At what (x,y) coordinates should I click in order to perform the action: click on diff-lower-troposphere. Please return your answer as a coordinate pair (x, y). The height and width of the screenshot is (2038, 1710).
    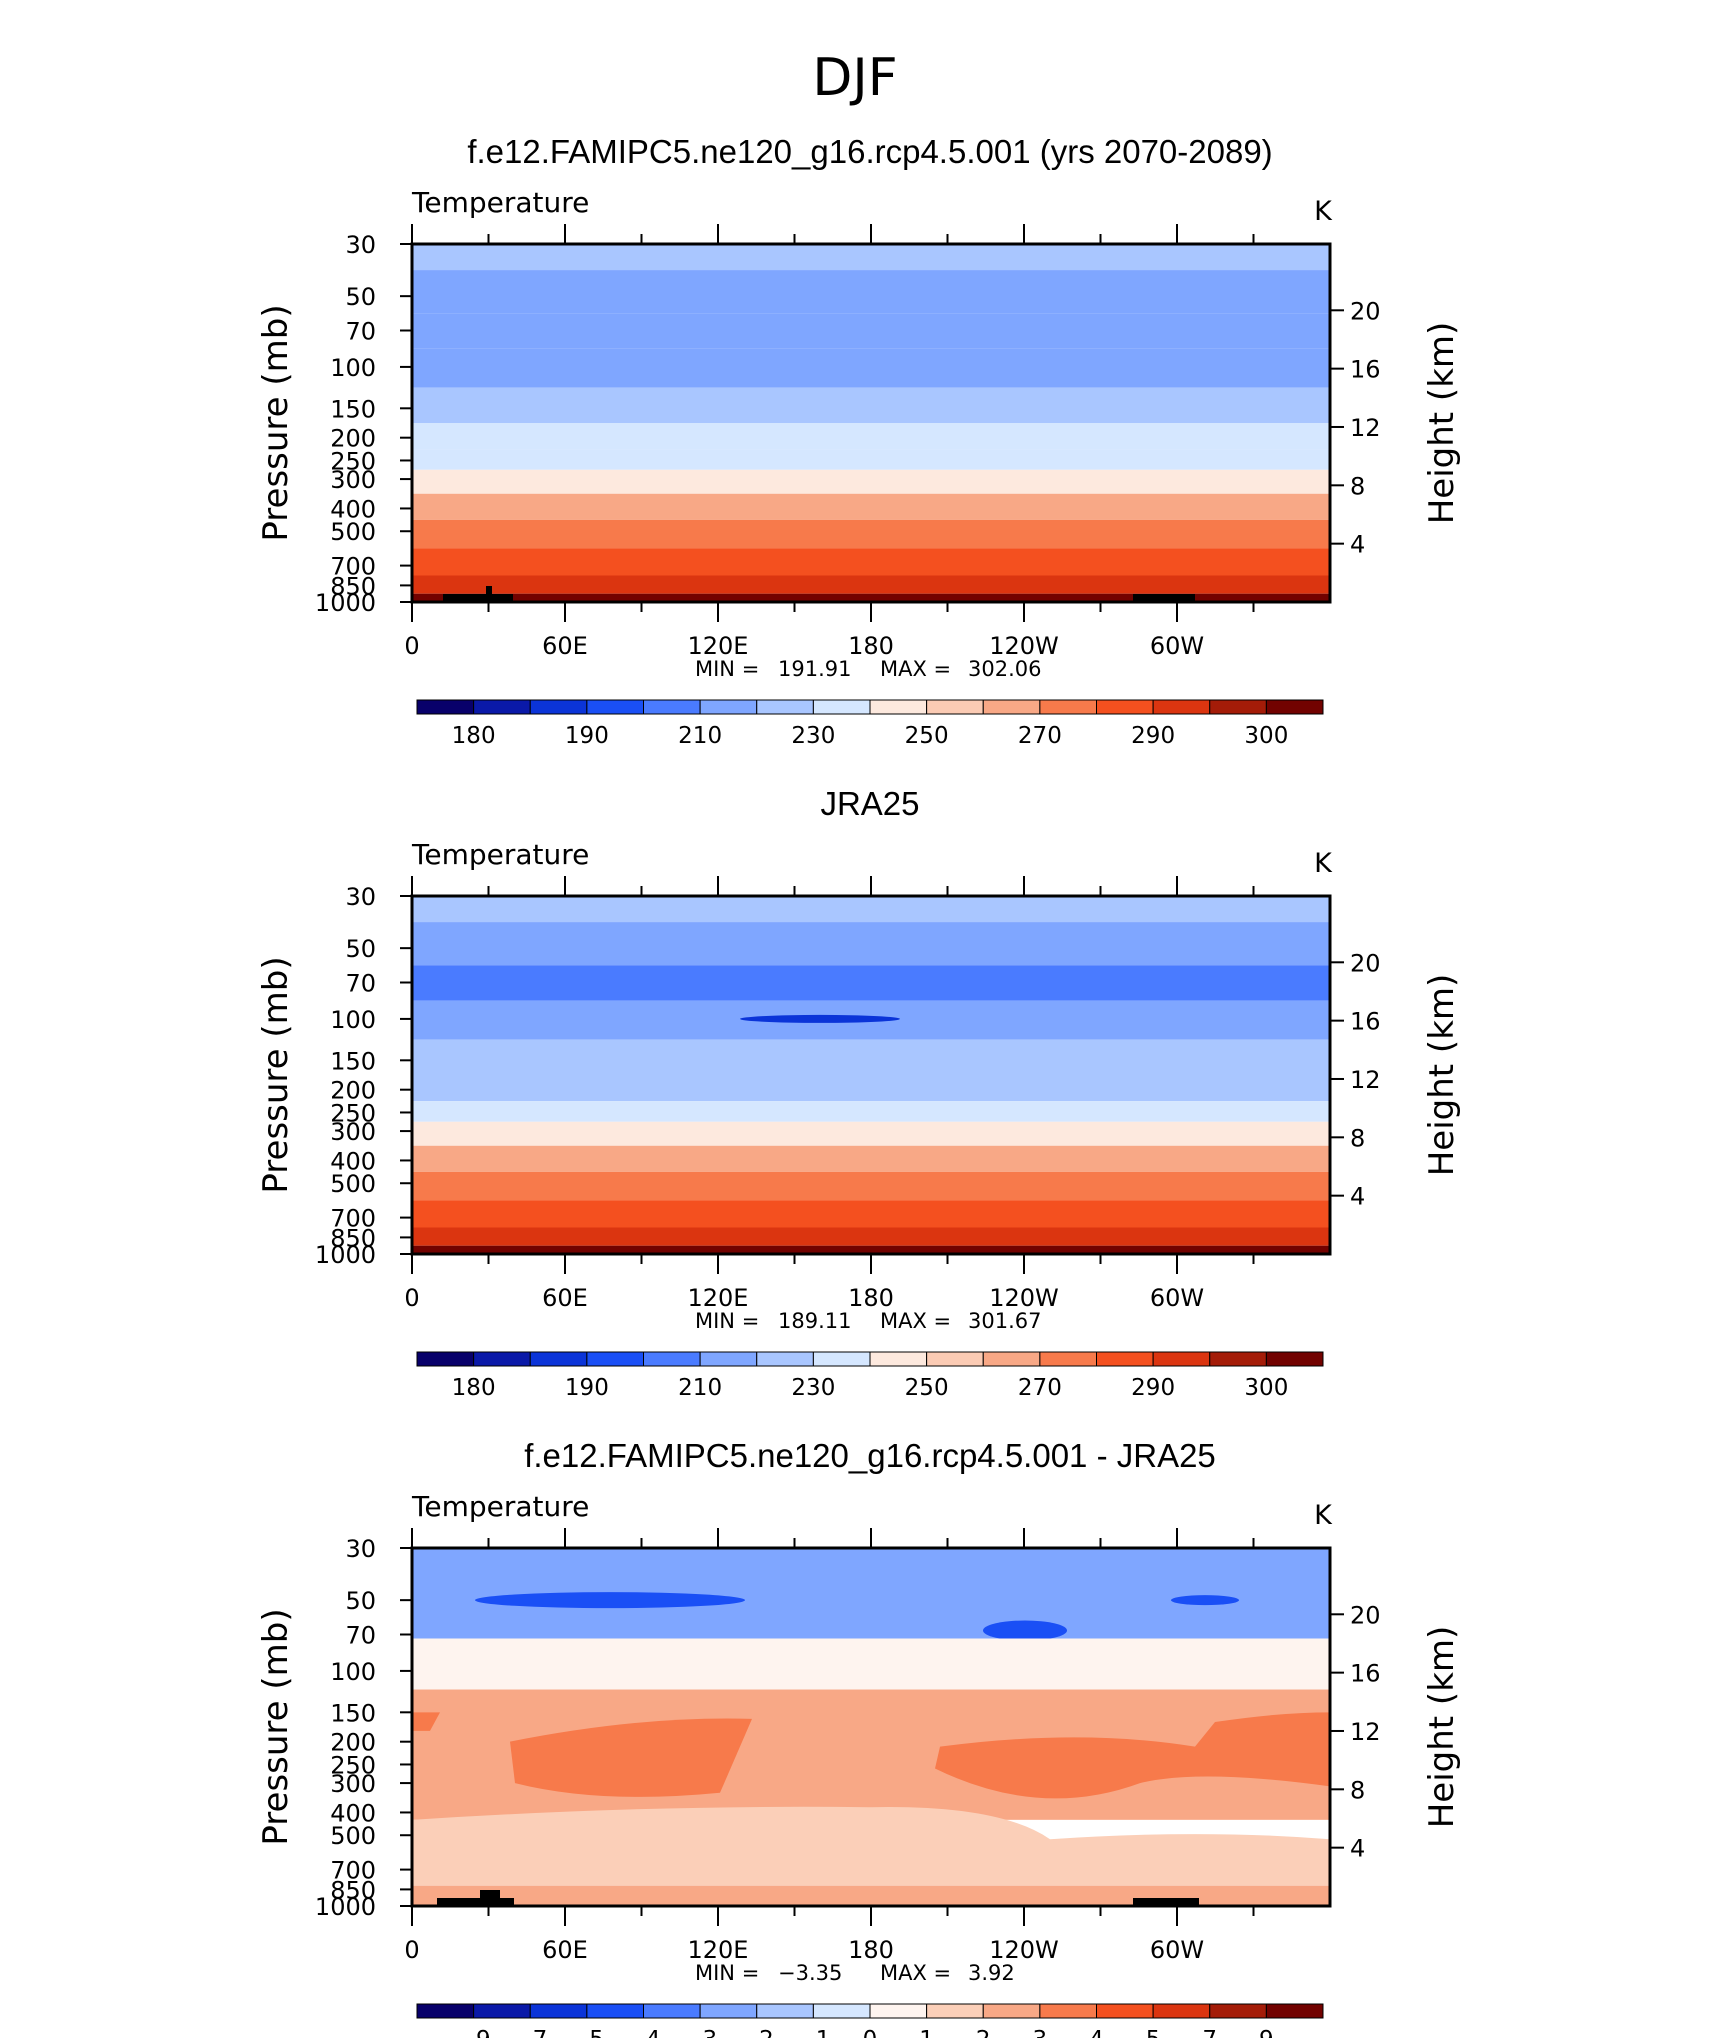
    Looking at the image, I should click on (871, 1895).